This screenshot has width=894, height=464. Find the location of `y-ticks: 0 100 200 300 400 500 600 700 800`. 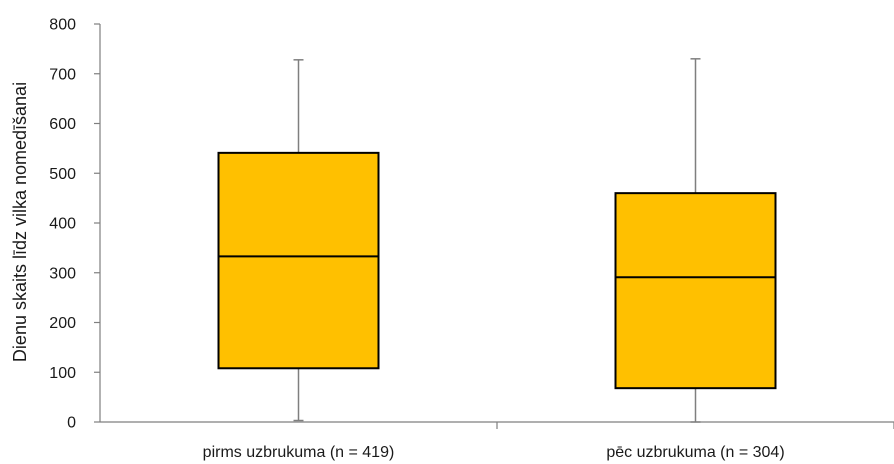

y-ticks: 0 100 200 300 400 500 600 700 800 is located at coordinates (74, 224).